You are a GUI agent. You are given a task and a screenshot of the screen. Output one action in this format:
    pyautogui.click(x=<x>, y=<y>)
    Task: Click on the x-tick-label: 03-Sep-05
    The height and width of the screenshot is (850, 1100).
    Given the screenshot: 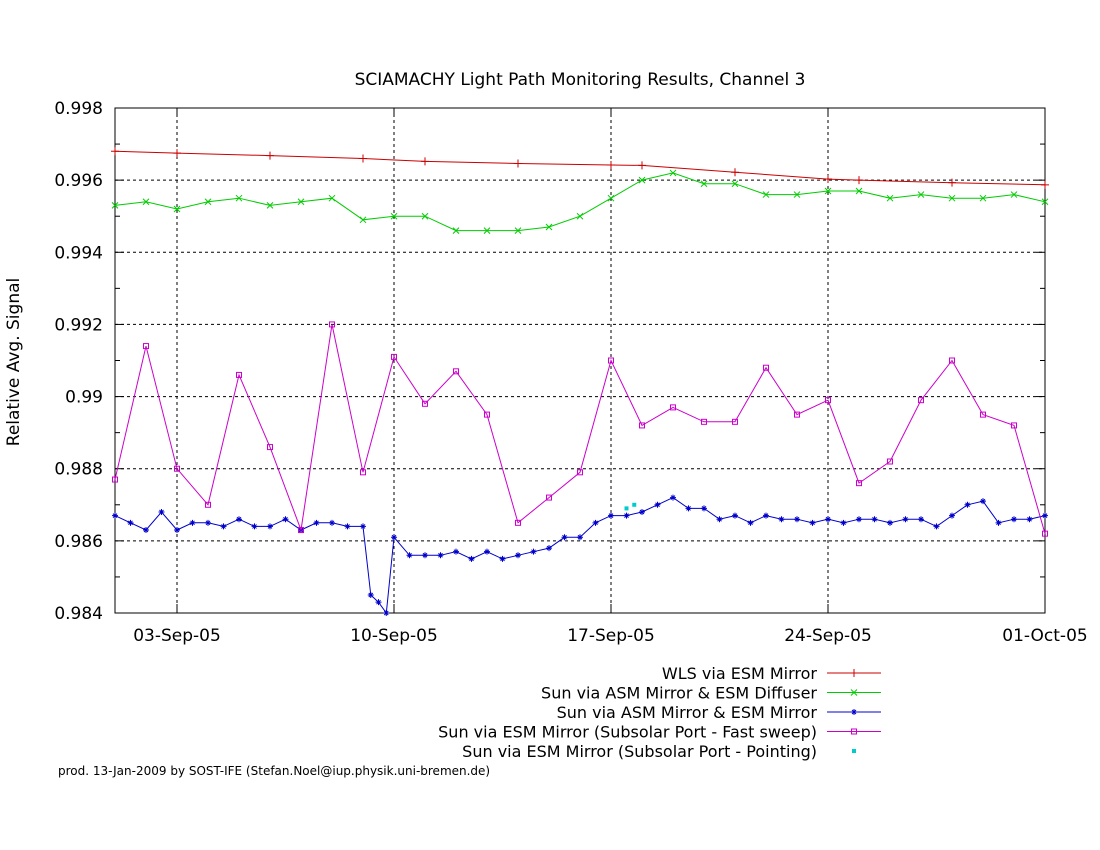 What is the action you would take?
    pyautogui.click(x=177, y=636)
    